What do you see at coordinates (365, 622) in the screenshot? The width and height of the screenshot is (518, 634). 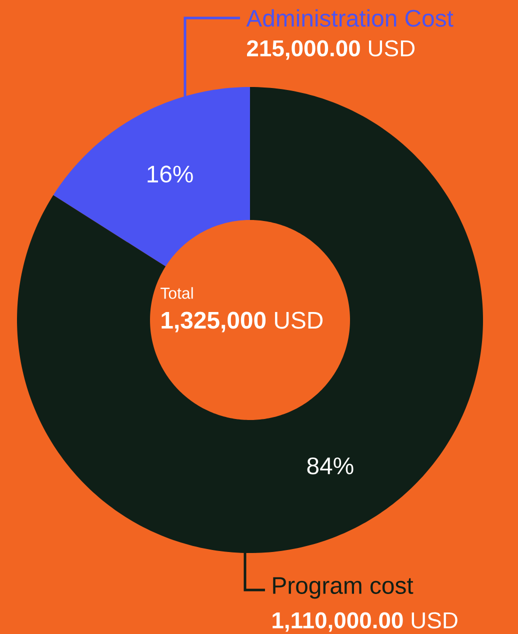 I see `text: 1,110,000.00 USD` at bounding box center [365, 622].